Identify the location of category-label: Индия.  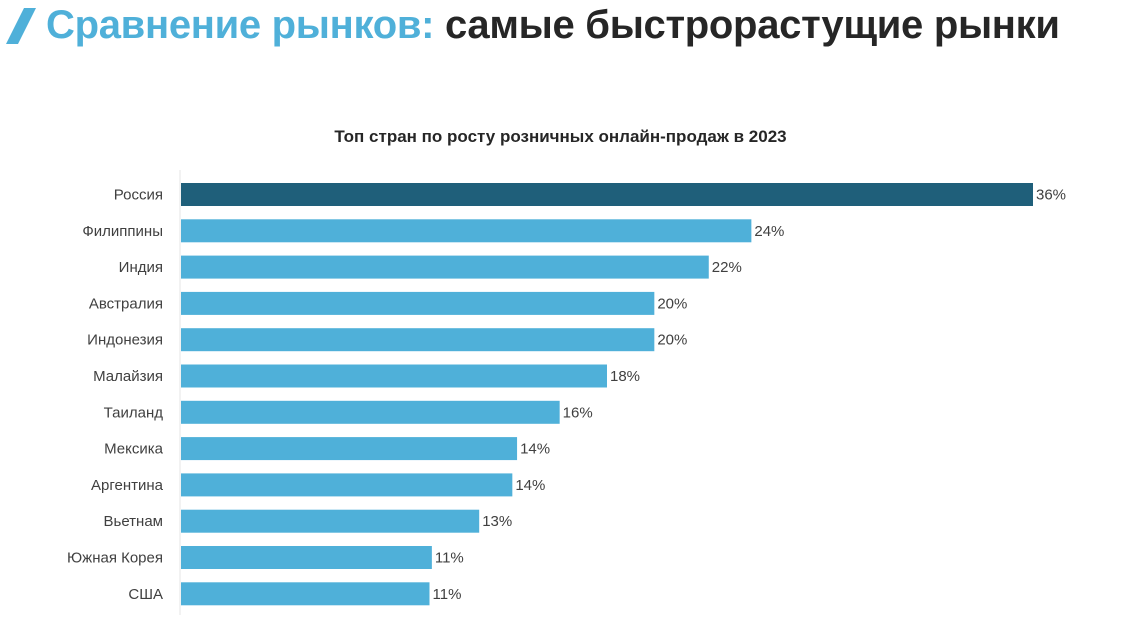
(141, 267).